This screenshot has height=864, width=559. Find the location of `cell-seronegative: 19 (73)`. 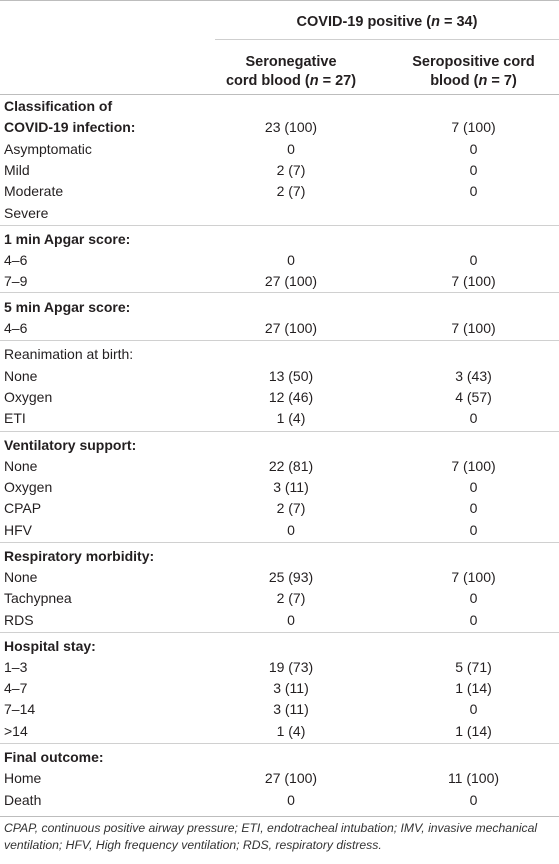

cell-seronegative: 19 (73) is located at coordinates (291, 667).